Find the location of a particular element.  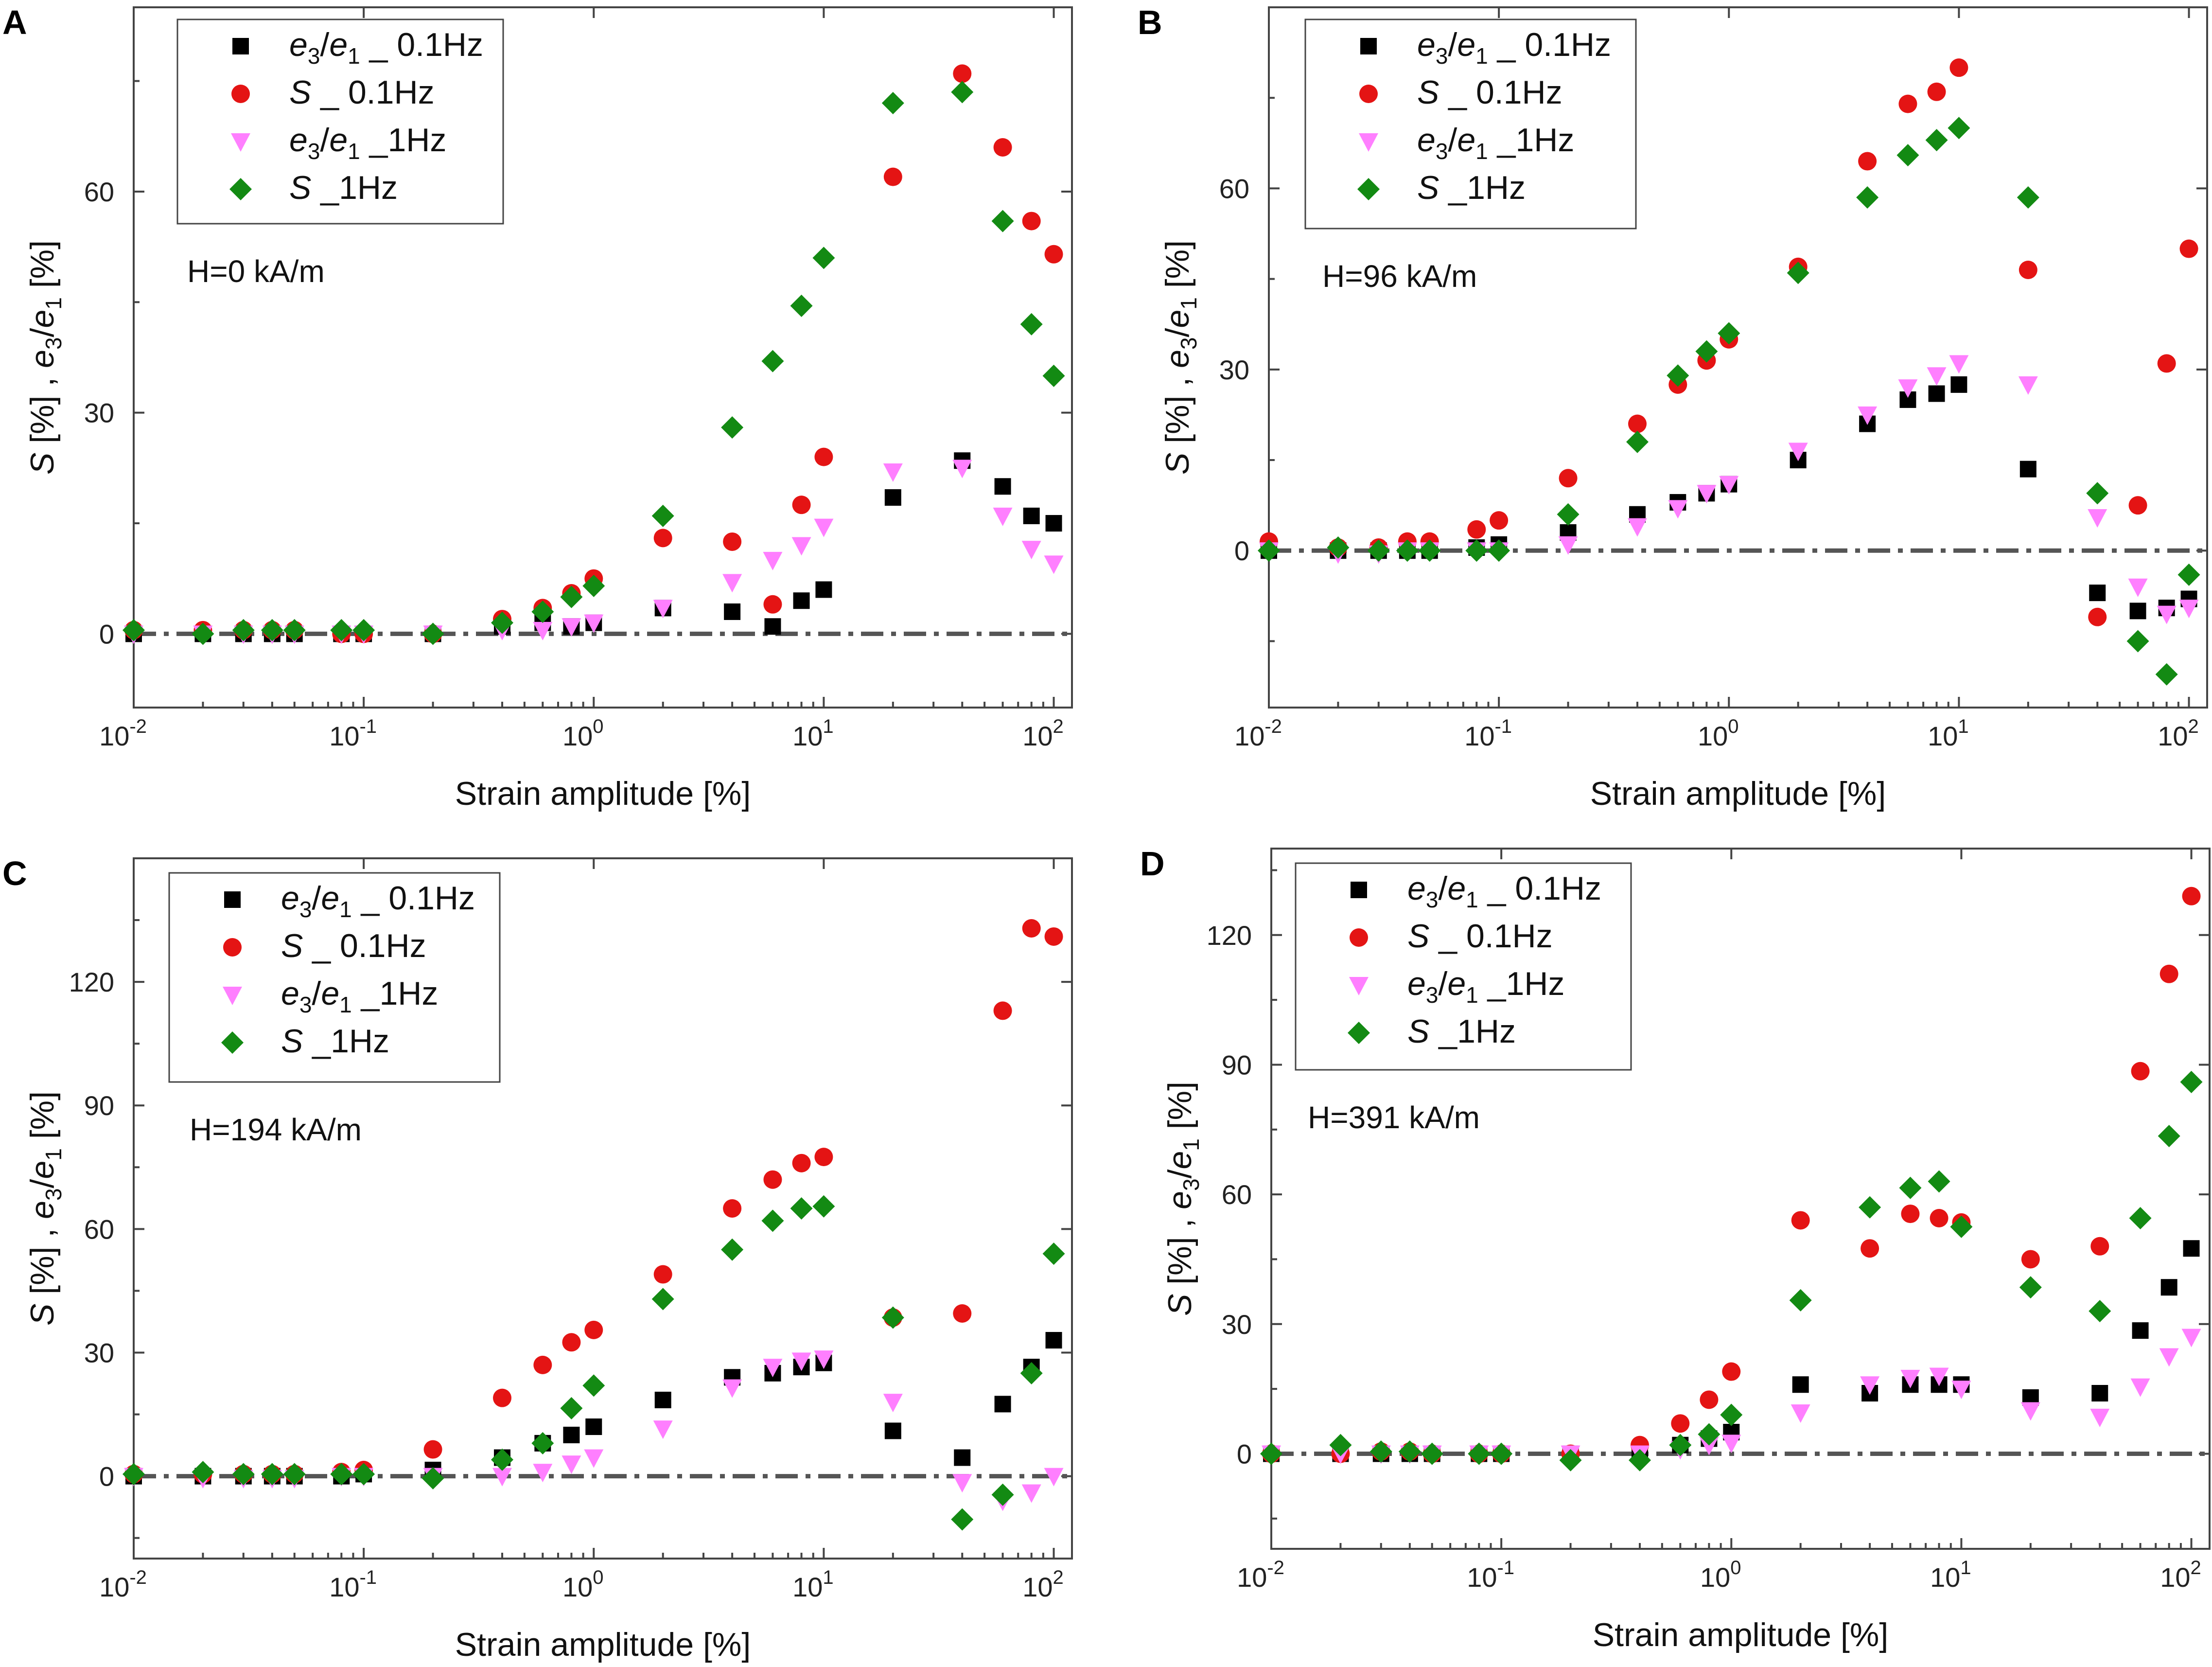

field-annotation: H=194 kA/m is located at coordinates (276, 1129).